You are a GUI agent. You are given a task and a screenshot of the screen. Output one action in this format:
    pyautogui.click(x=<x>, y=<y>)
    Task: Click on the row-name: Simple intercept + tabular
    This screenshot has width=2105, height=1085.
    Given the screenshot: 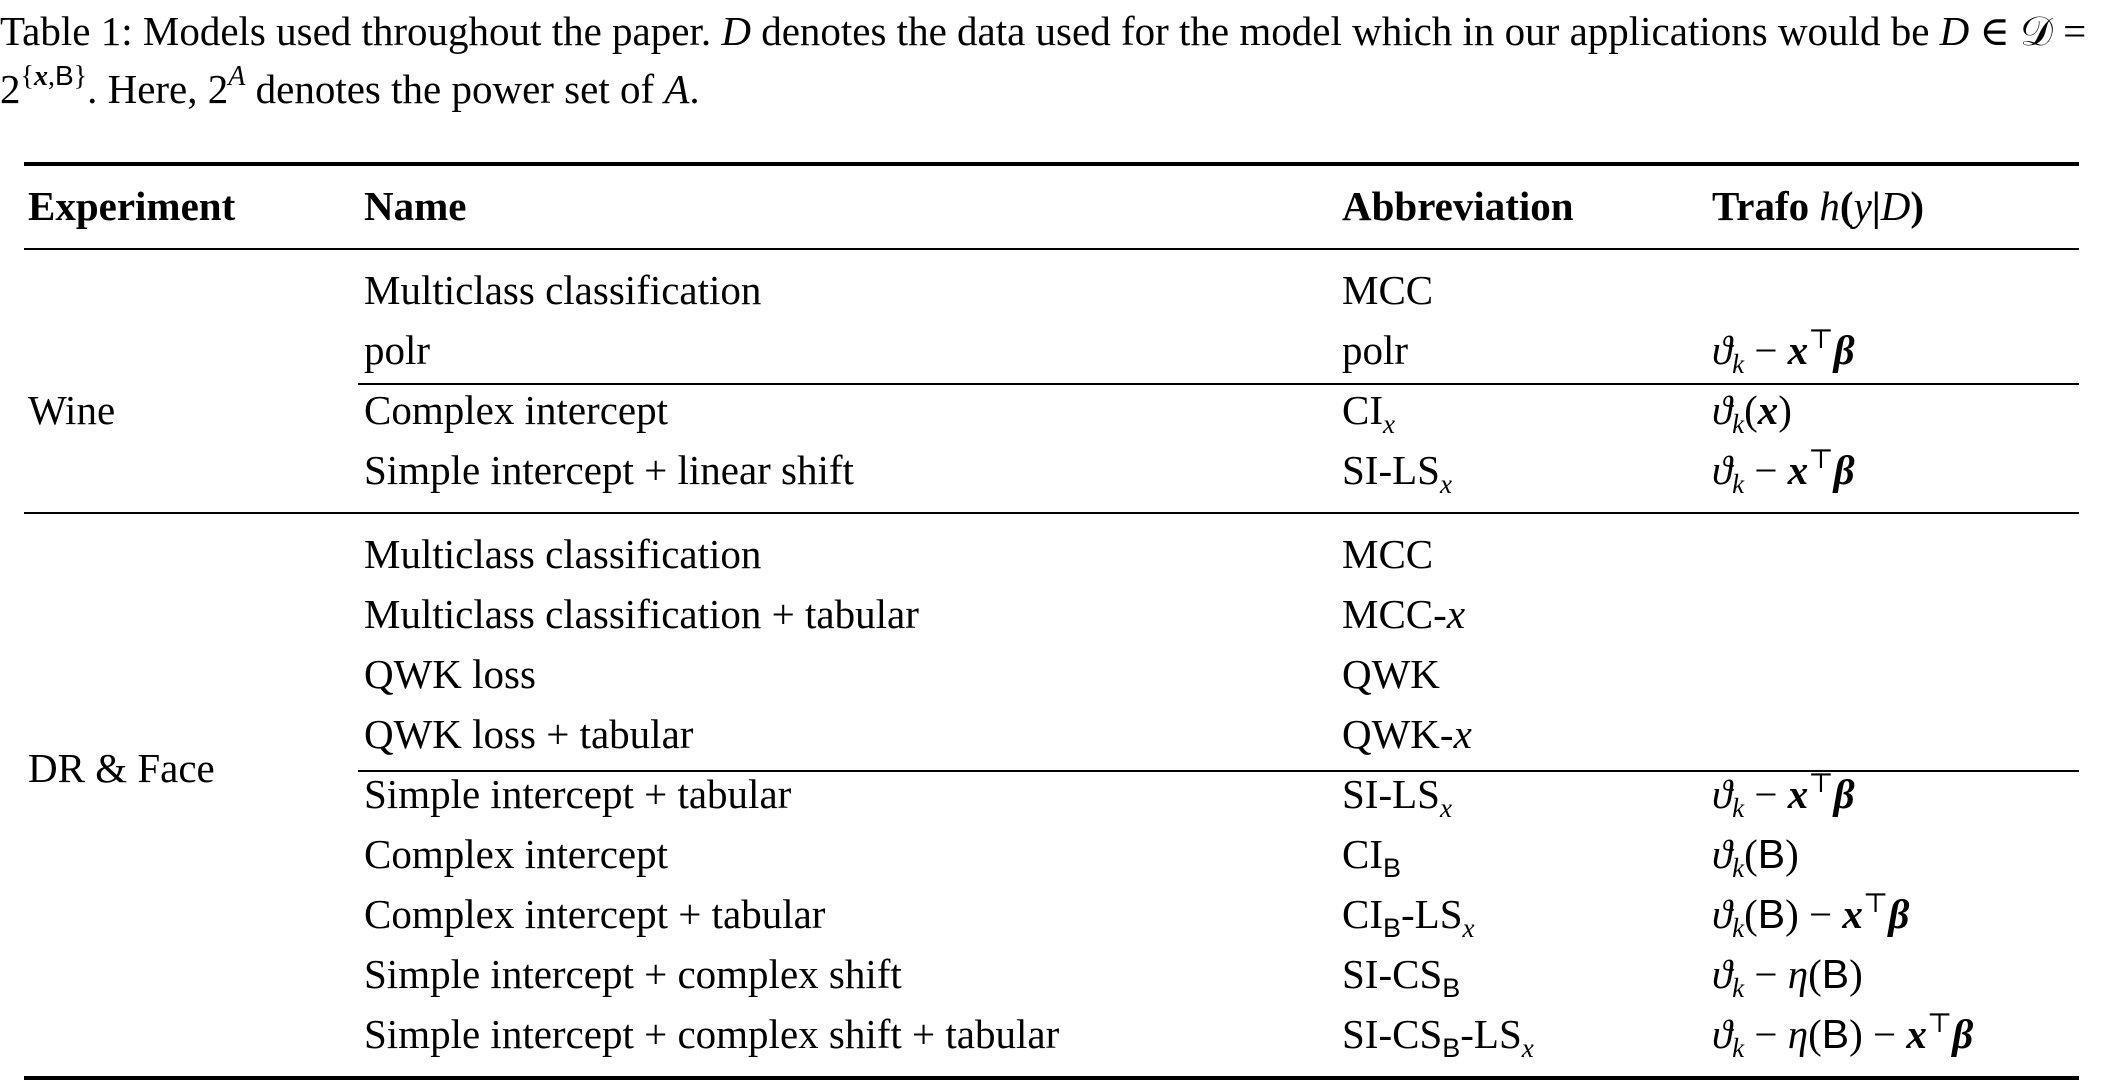 What is the action you would take?
    pyautogui.click(x=578, y=794)
    